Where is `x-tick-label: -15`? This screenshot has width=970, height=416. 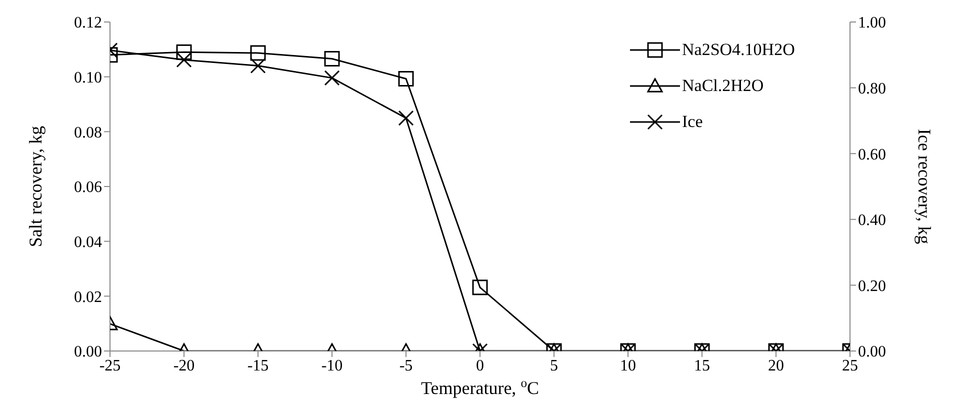 x-tick-label: -15 is located at coordinates (258, 365).